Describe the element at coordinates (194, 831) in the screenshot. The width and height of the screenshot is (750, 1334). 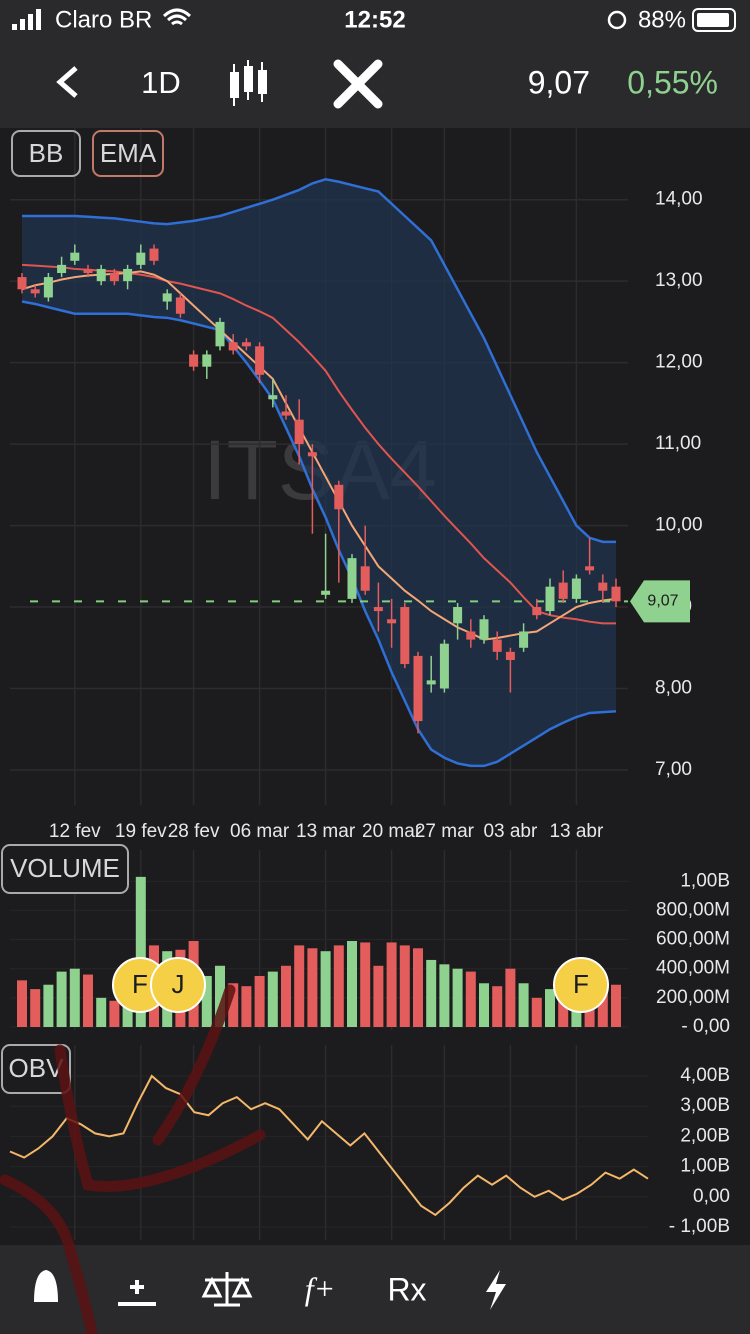
I see `x-tick-label: 28 fev` at that location.